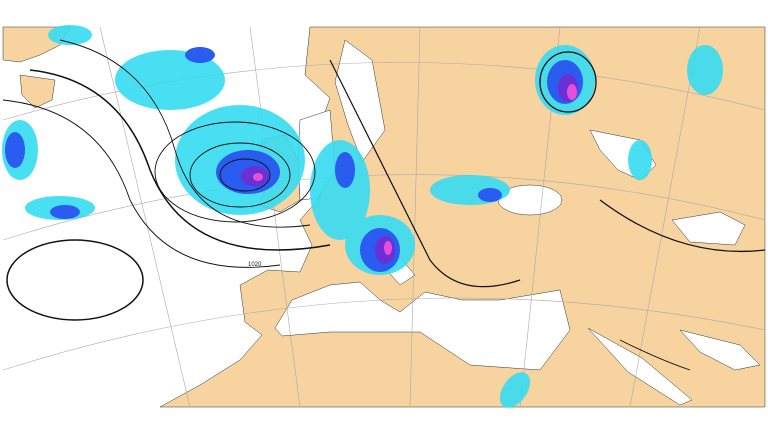 This screenshot has height=421, width=768. I want to click on red-sea, so click(640, 366).